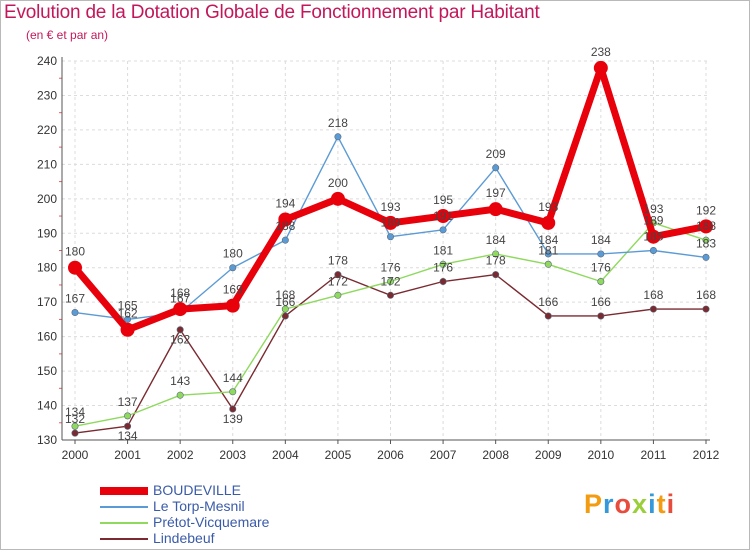 Image resolution: width=750 pixels, height=550 pixels. What do you see at coordinates (601, 240) in the screenshot?
I see `data-label-le-torp-mesnil: 184` at bounding box center [601, 240].